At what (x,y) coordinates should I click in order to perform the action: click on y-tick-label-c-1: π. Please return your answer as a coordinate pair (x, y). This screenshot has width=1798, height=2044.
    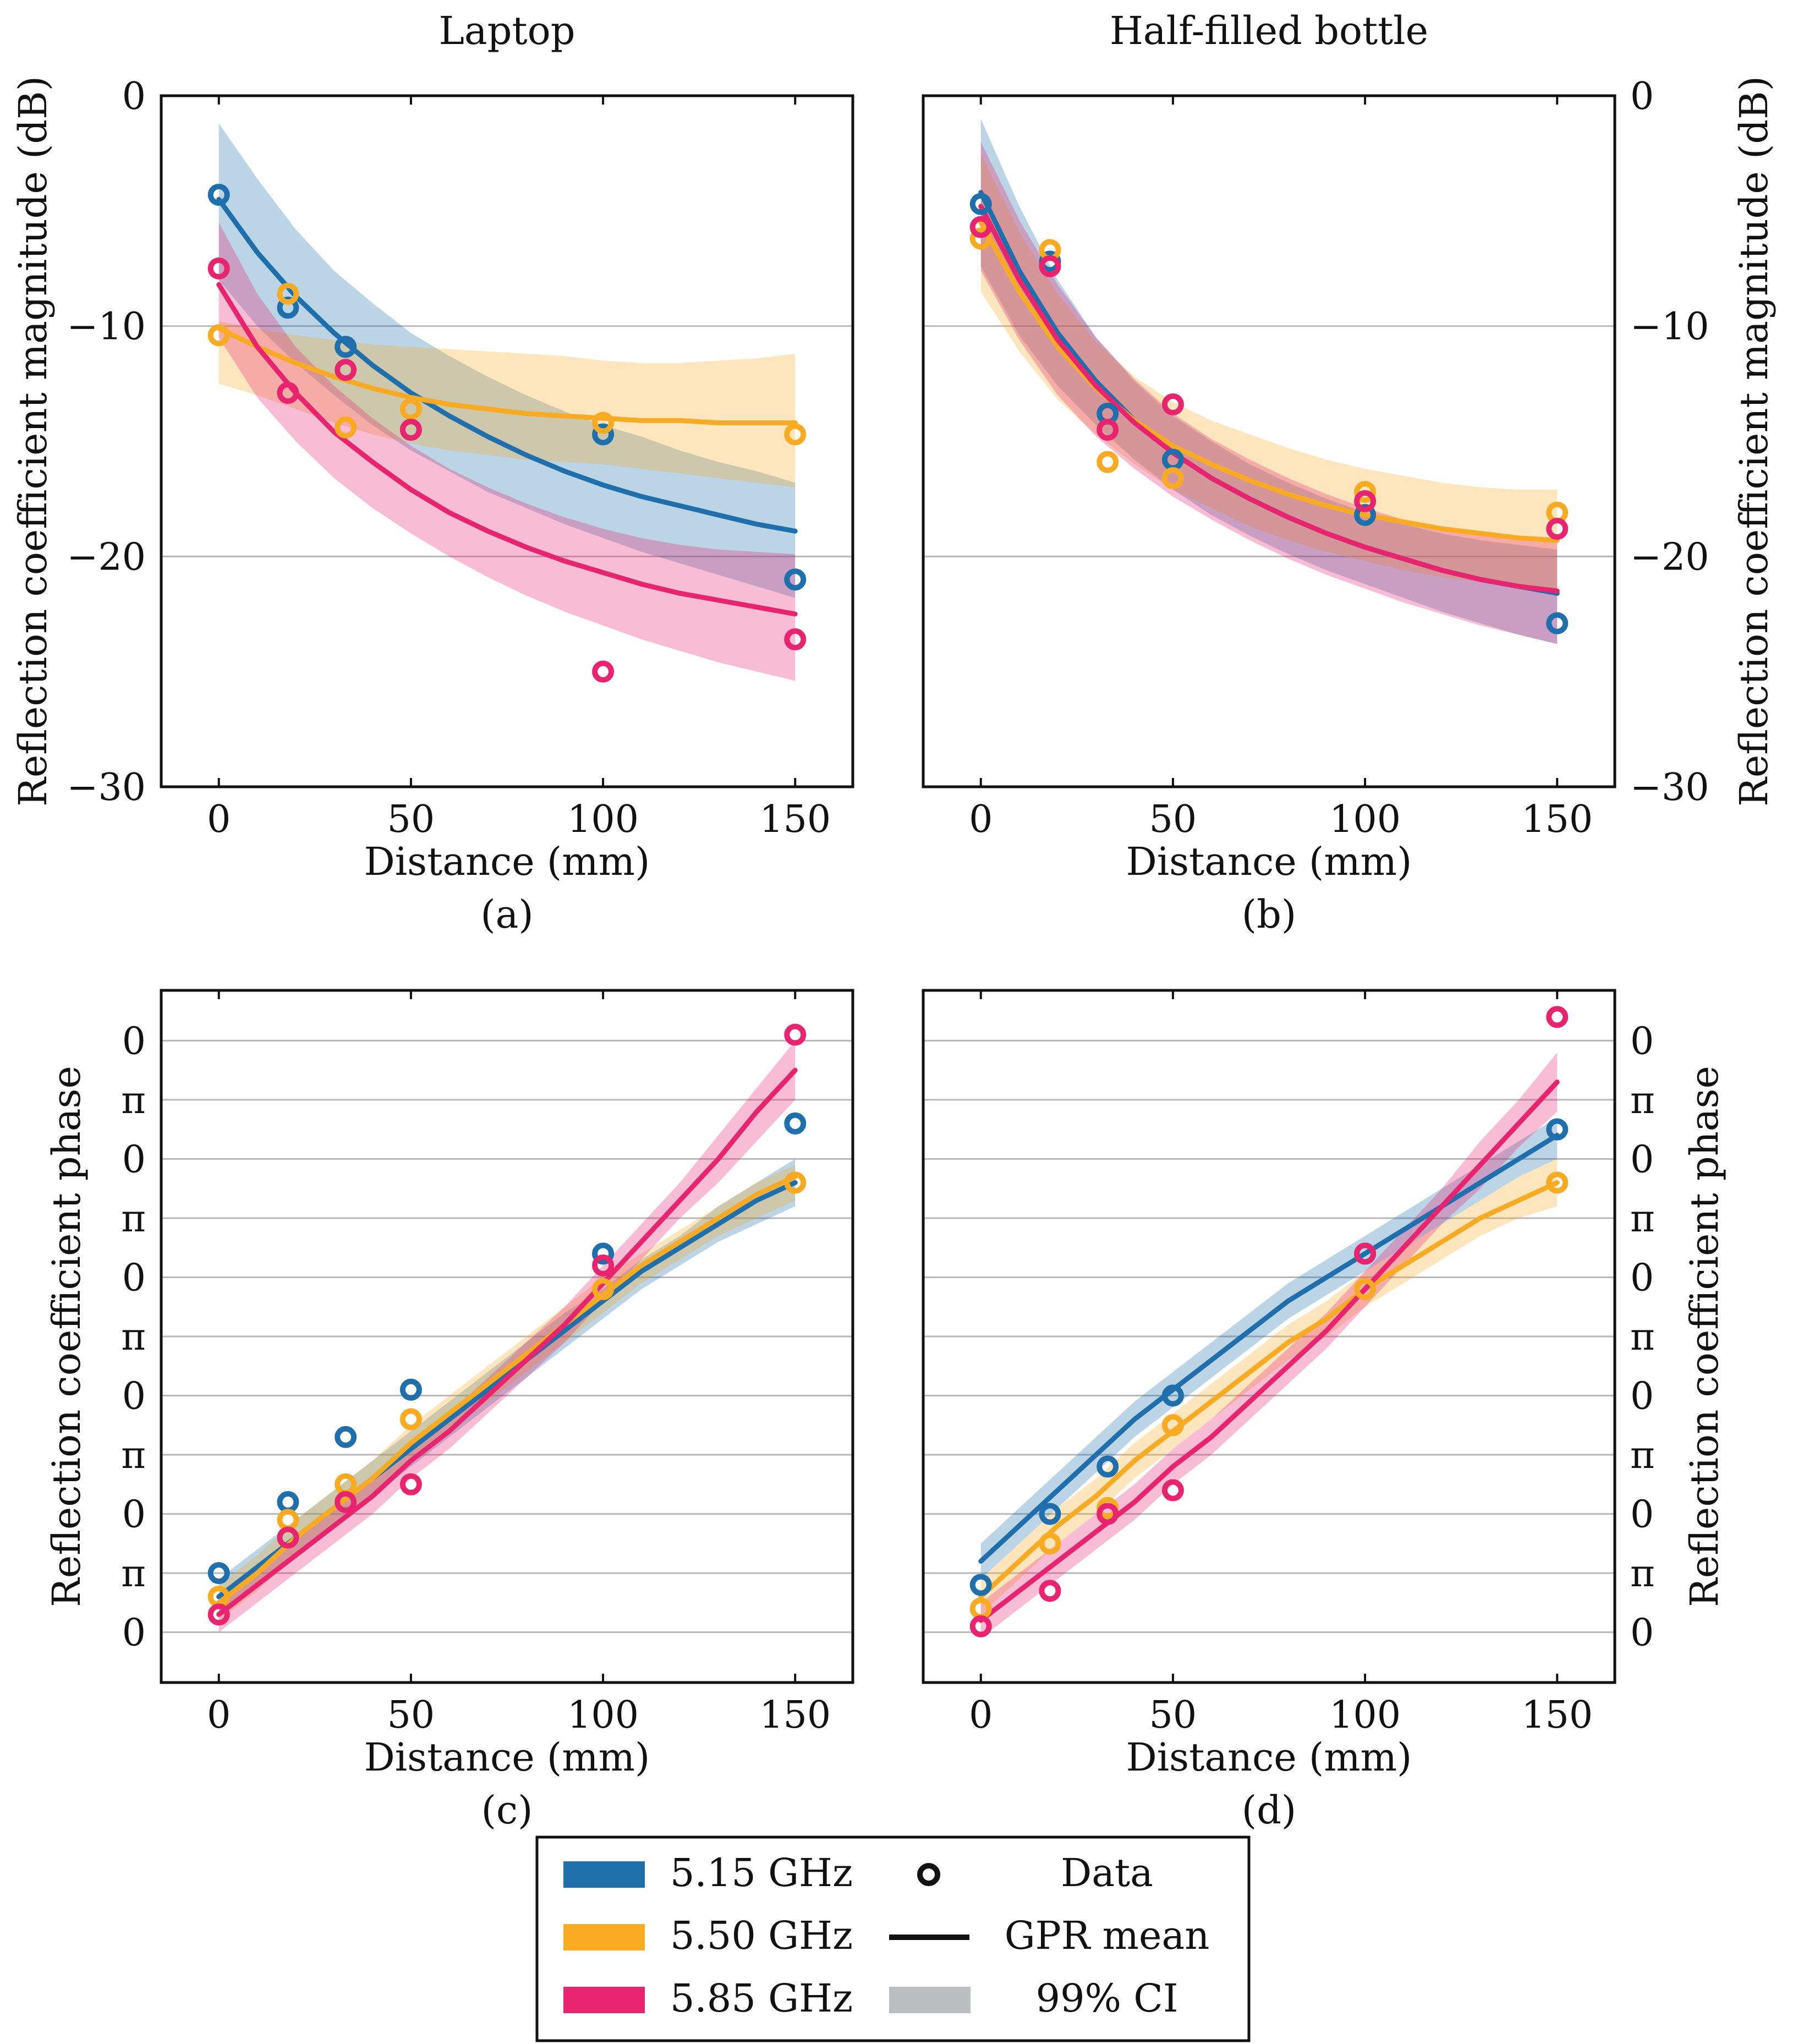
    Looking at the image, I should click on (133, 1574).